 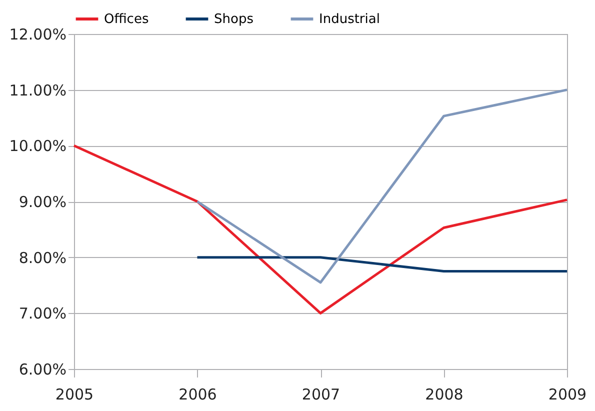 I want to click on x-tick-label: 2007, so click(x=321, y=395).